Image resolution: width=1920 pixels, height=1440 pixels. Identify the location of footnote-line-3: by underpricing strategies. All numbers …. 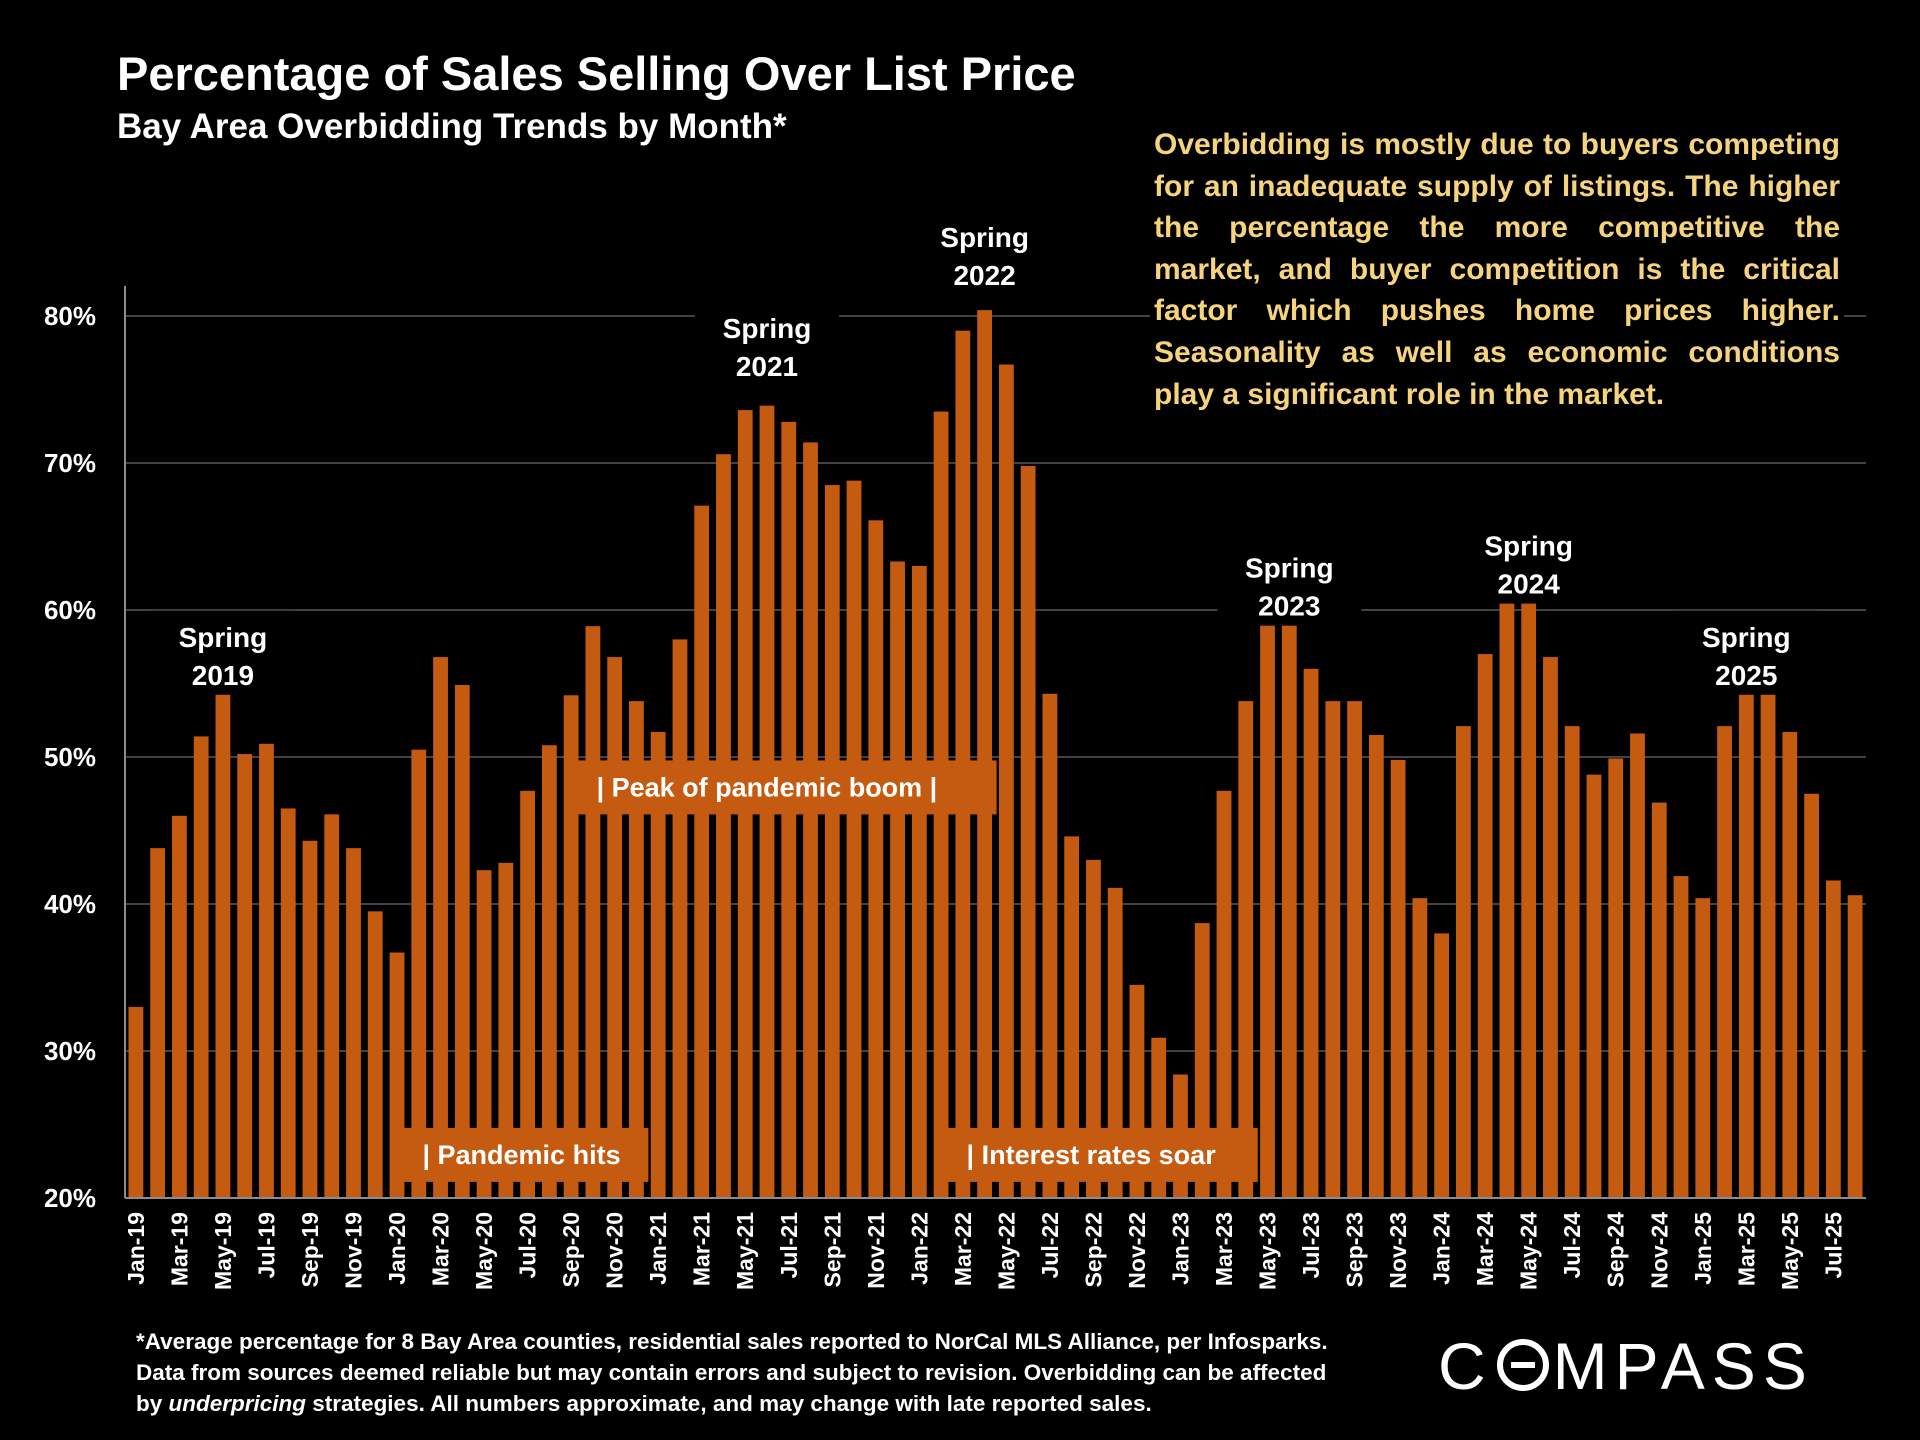
(766, 1403).